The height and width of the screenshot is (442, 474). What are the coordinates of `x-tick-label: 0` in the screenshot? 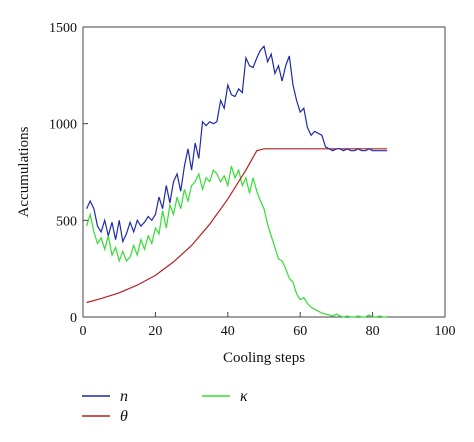 It's located at (83, 331).